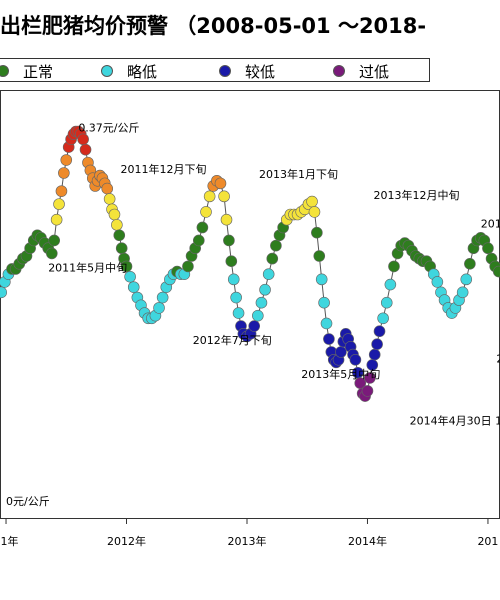 Image resolution: width=500 pixels, height=600 pixels. What do you see at coordinates (126, 541) in the screenshot?
I see `x-tick-label: 2012年` at bounding box center [126, 541].